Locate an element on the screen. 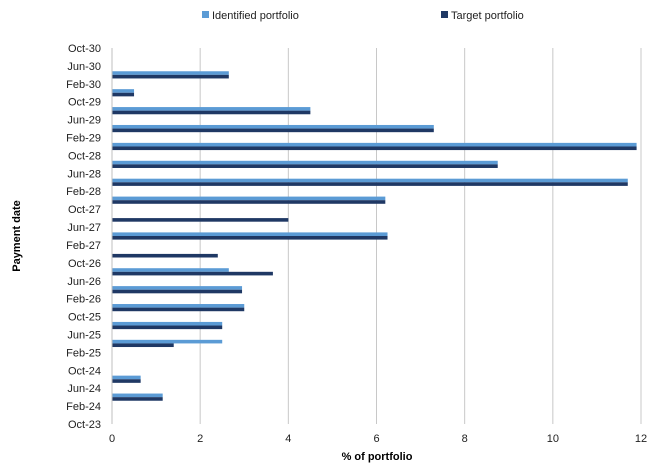  y-tick-label: Jun-24 is located at coordinates (84, 389).